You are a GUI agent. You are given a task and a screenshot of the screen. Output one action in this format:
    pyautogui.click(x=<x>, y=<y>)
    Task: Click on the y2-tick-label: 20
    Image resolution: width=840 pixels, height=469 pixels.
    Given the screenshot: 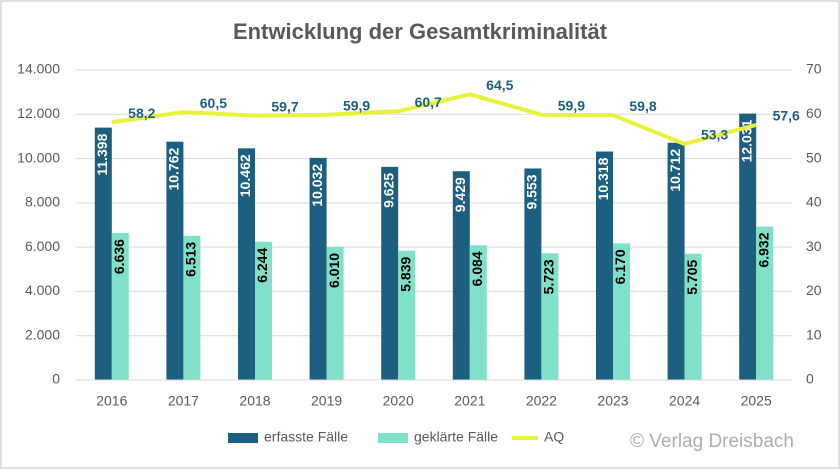 What is the action you would take?
    pyautogui.click(x=814, y=290)
    